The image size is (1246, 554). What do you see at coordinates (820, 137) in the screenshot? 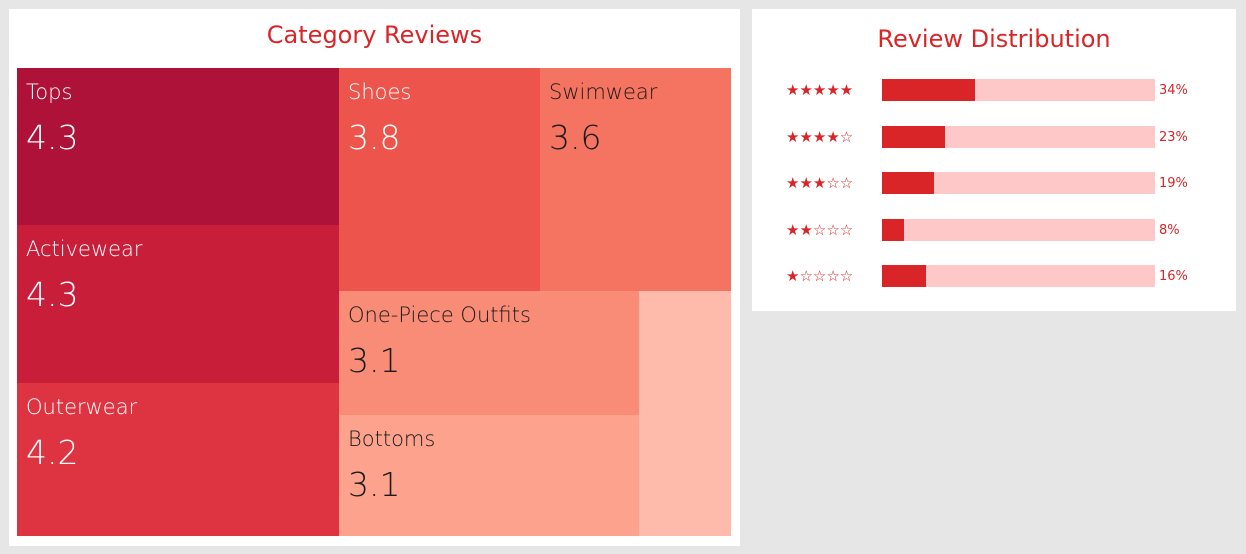
I see `star-rating-label: ★★★★☆` at bounding box center [820, 137].